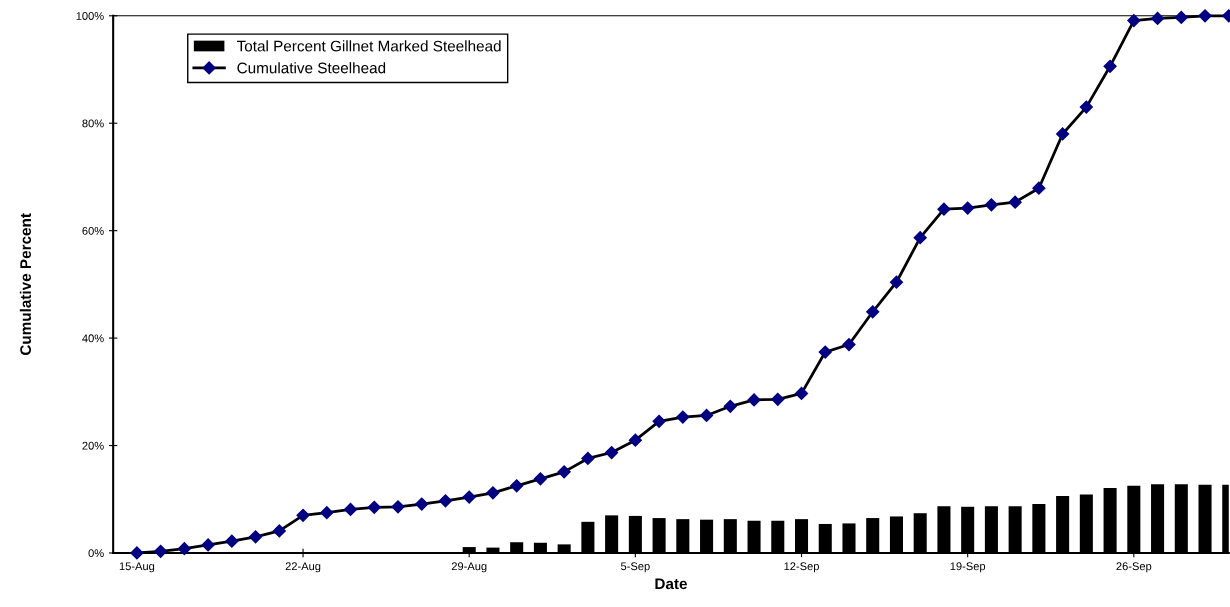 Image resolution: width=1230 pixels, height=607 pixels. I want to click on y-tick-label: 80%, so click(93, 123).